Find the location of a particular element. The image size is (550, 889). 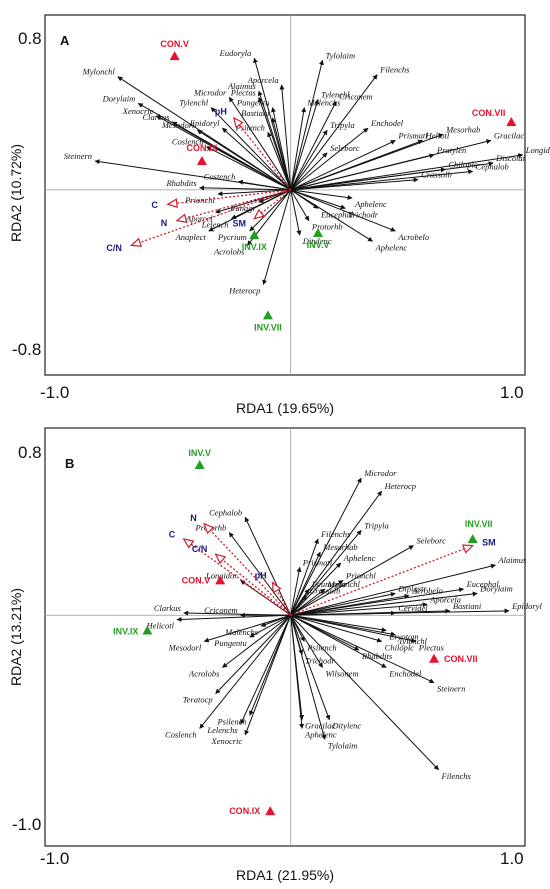

panel-b-env-label-ph: pH is located at coordinates (261, 576).